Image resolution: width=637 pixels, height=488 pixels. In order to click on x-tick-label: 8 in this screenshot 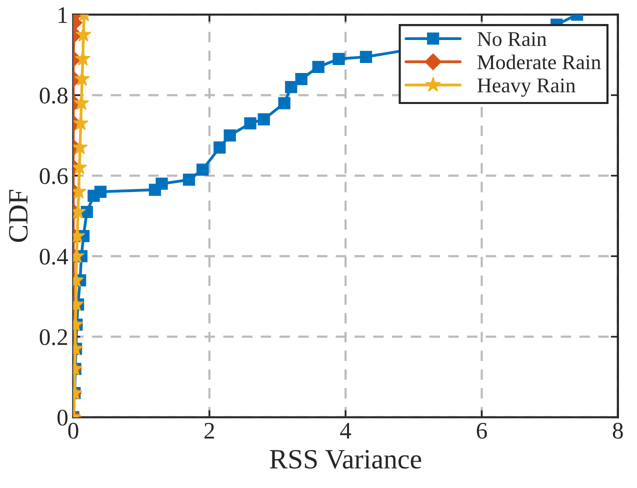, I will do `click(617, 430)`.